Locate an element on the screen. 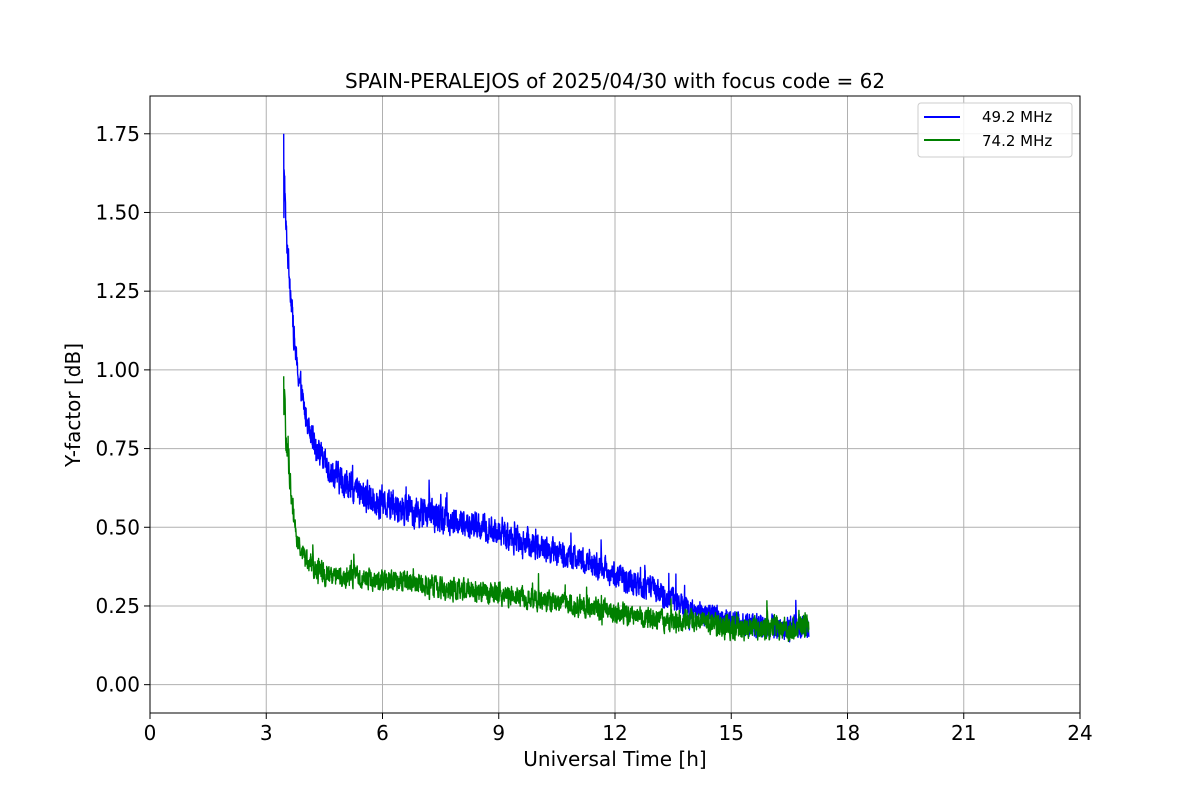 This screenshot has width=1200, height=800. x-tick-label: 12 is located at coordinates (614, 733).